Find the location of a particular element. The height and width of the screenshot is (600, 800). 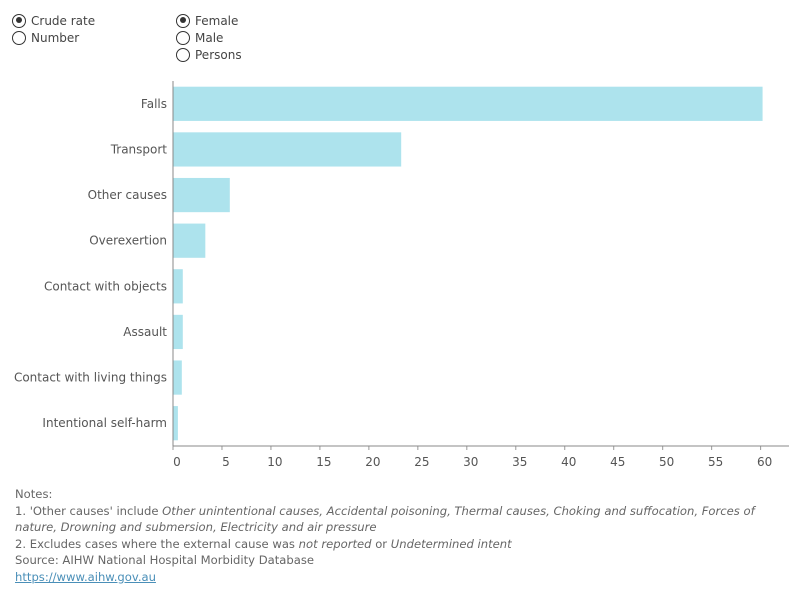

measure-selector: Crude rate Number is located at coordinates (53, 29).